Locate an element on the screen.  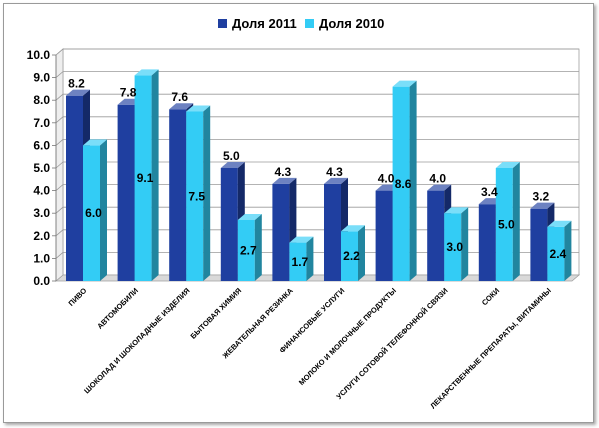
y-tick-label: 4.0 is located at coordinates (41, 191).